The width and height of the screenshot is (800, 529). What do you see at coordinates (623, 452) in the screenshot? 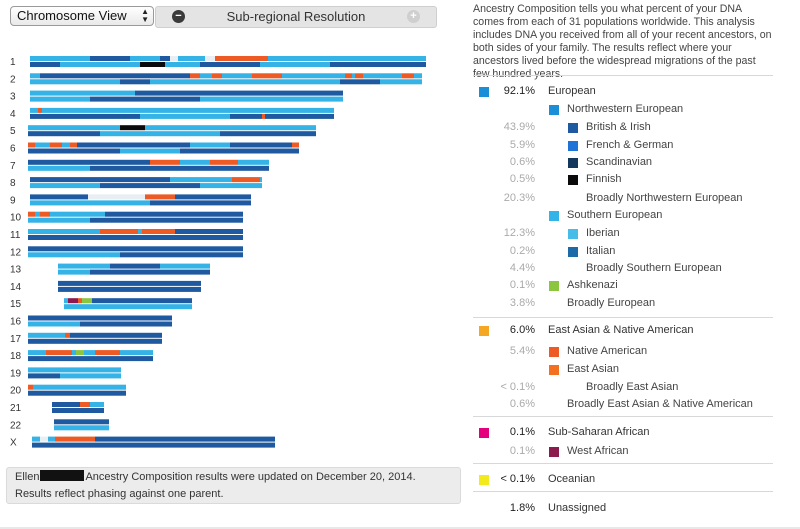
I see `ancestry-row: 0.1% West African` at bounding box center [623, 452].